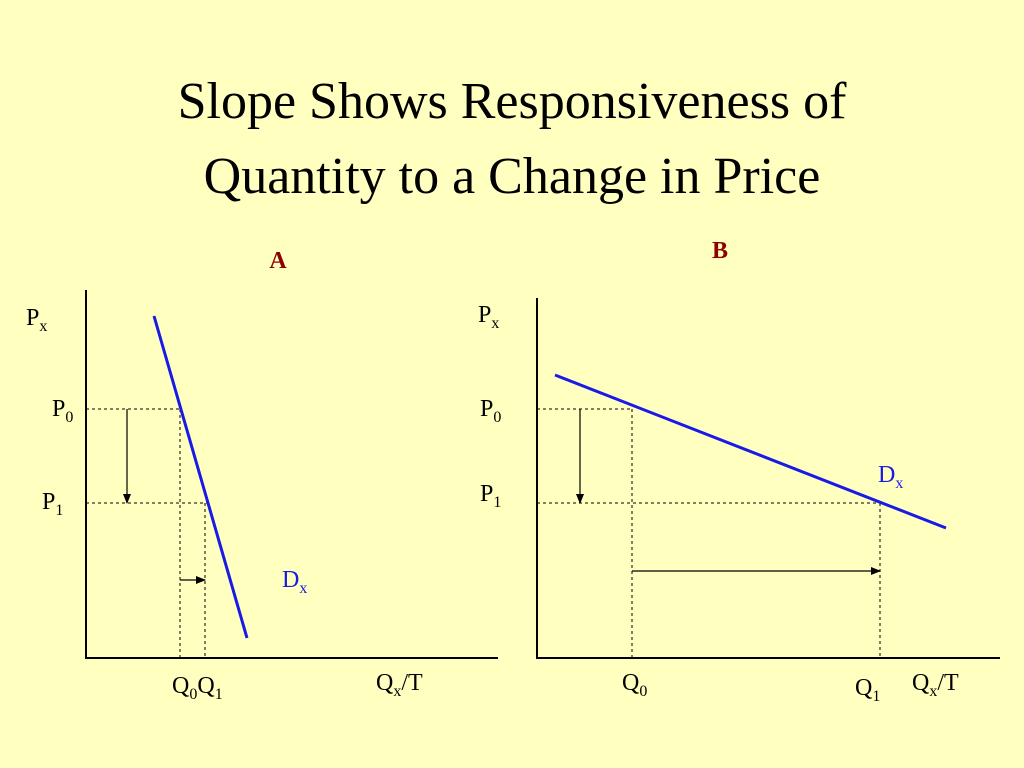  I want to click on quantity-label: Q0, so click(634, 685).